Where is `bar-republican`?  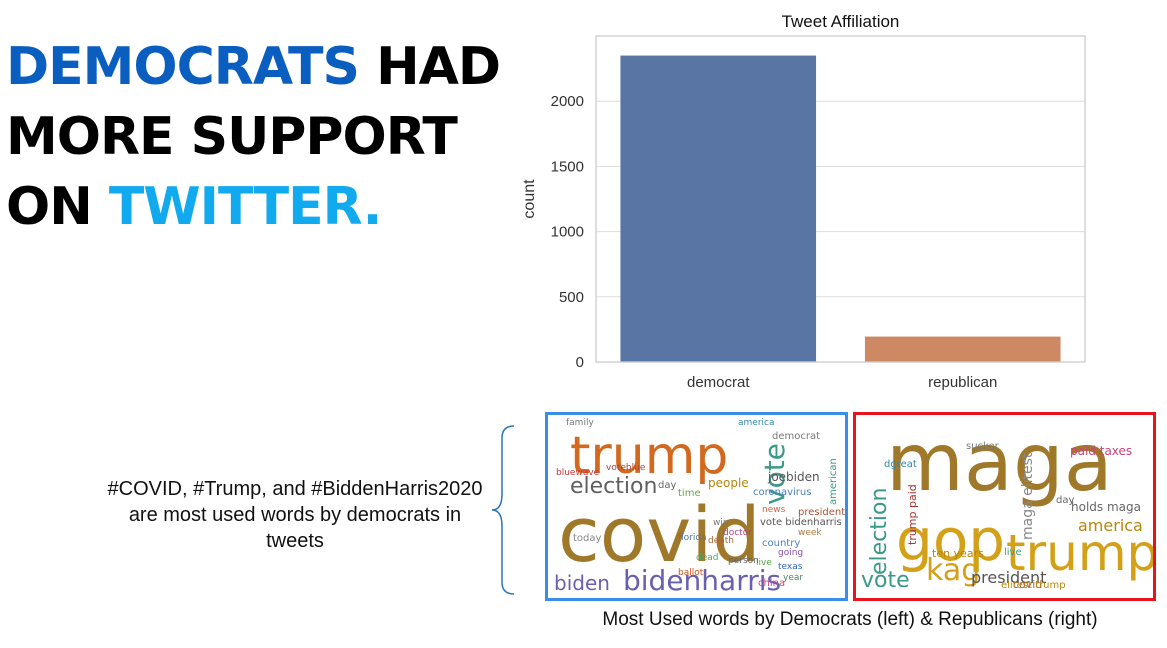
bar-republican is located at coordinates (962, 349).